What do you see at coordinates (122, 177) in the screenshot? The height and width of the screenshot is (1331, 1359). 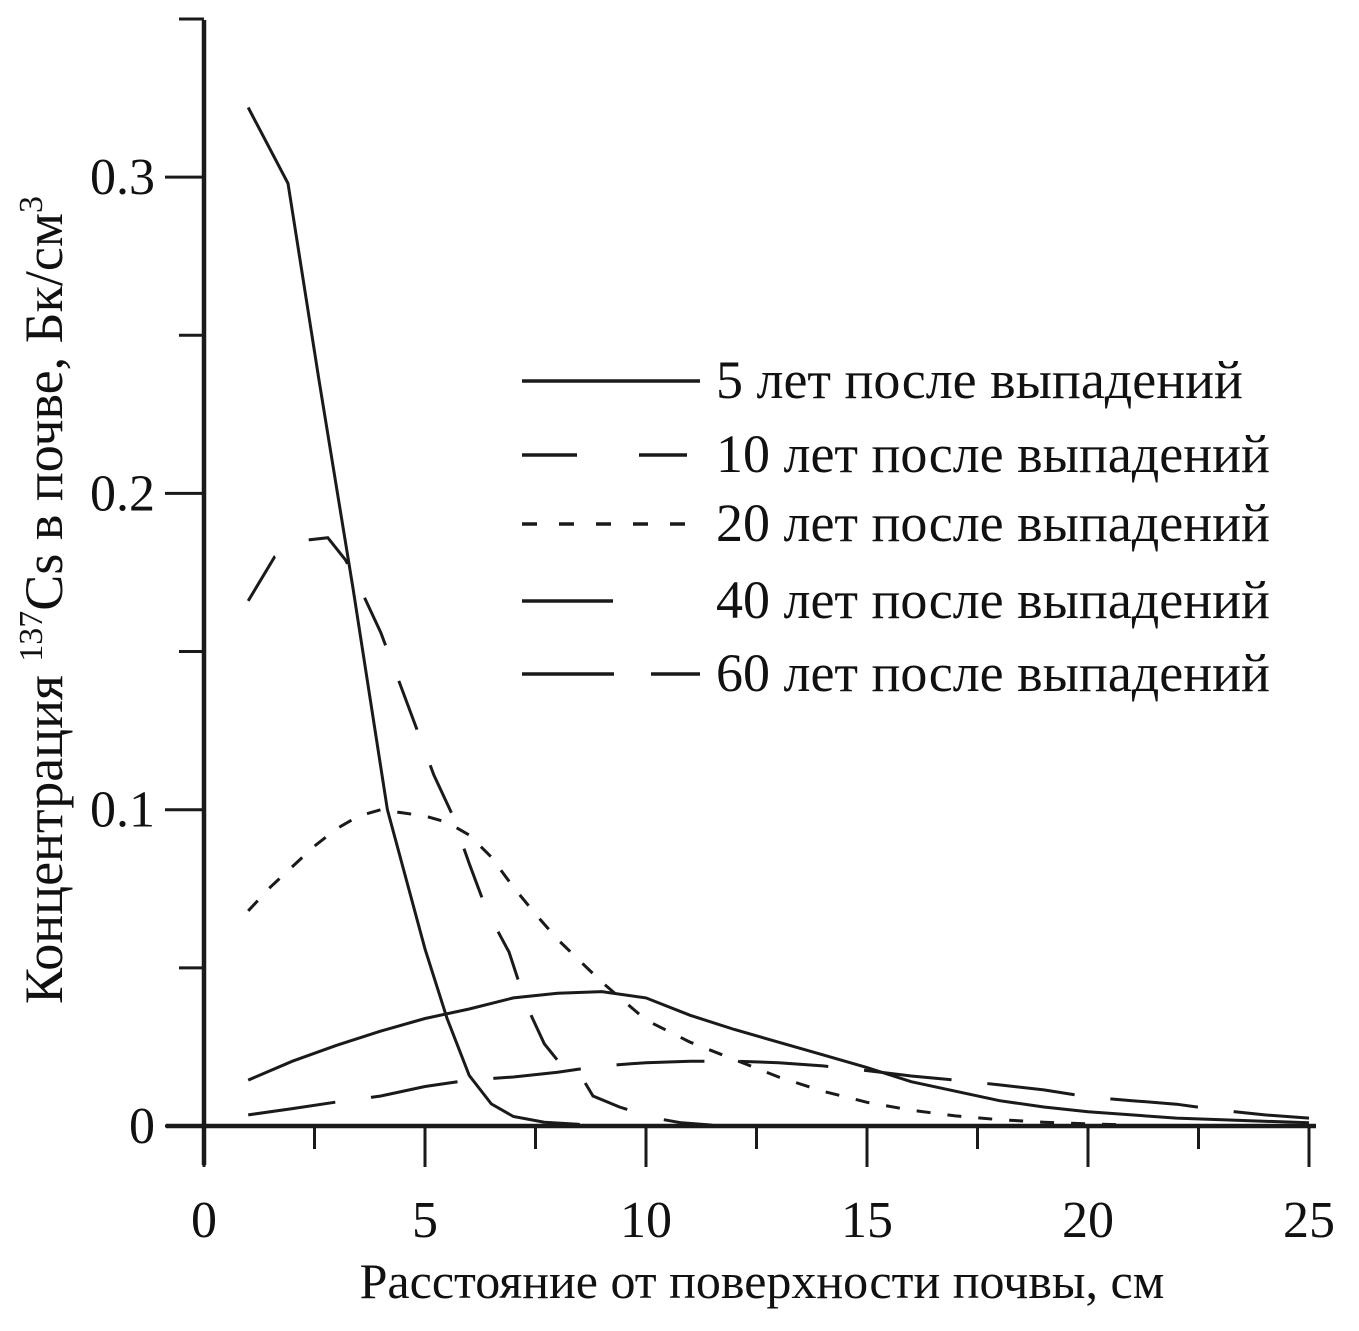 I see `y-tick-label: 0.3` at bounding box center [122, 177].